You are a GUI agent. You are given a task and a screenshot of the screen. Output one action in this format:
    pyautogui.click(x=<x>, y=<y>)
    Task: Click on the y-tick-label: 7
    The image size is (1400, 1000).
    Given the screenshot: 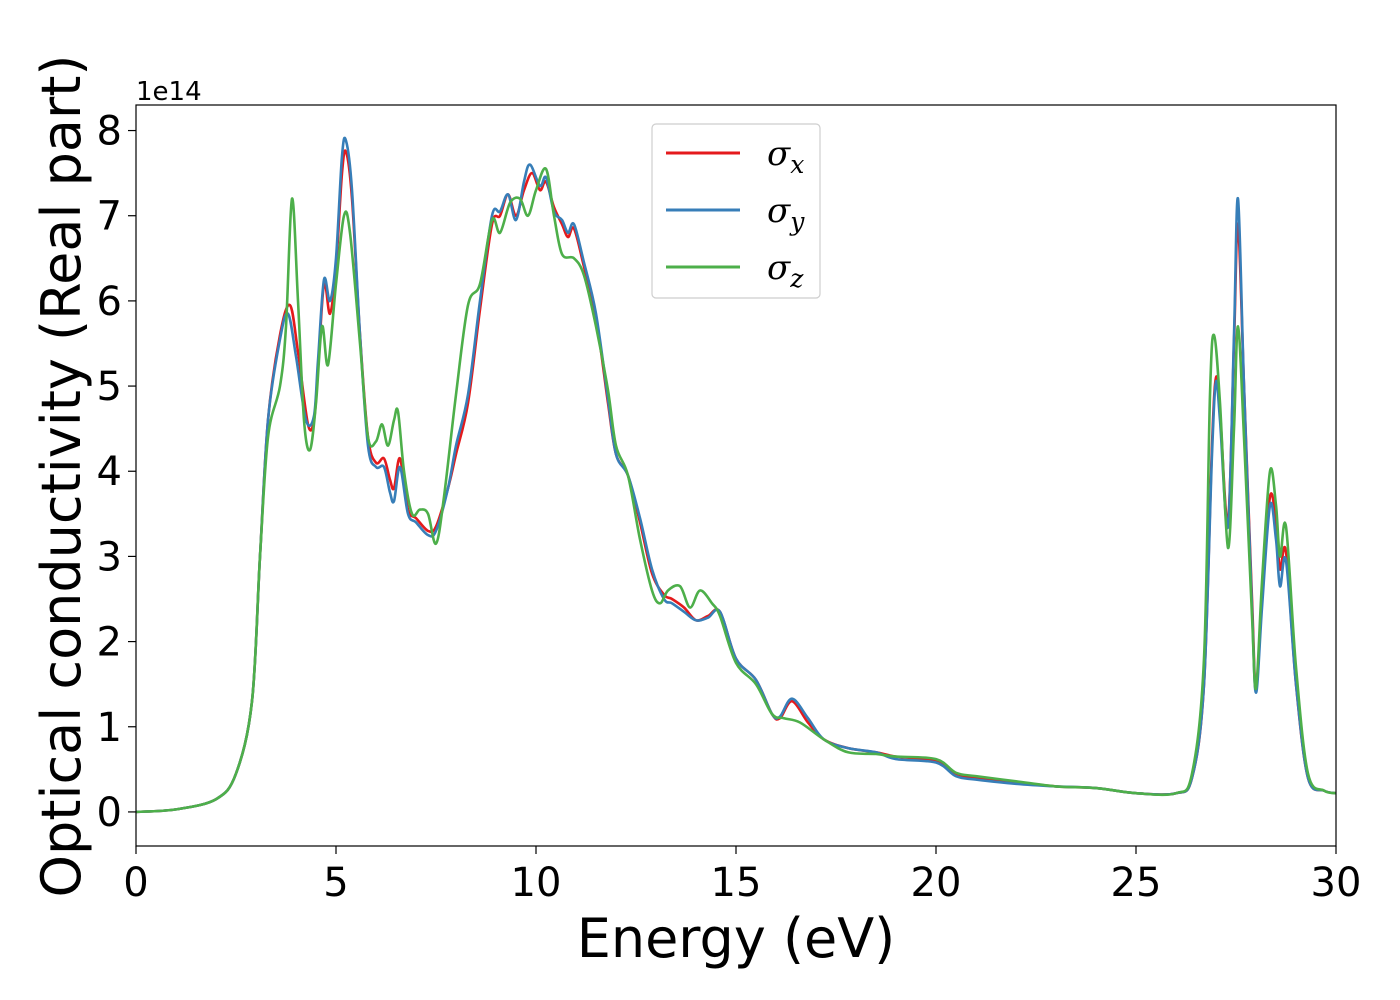 What is the action you would take?
    pyautogui.click(x=109, y=217)
    